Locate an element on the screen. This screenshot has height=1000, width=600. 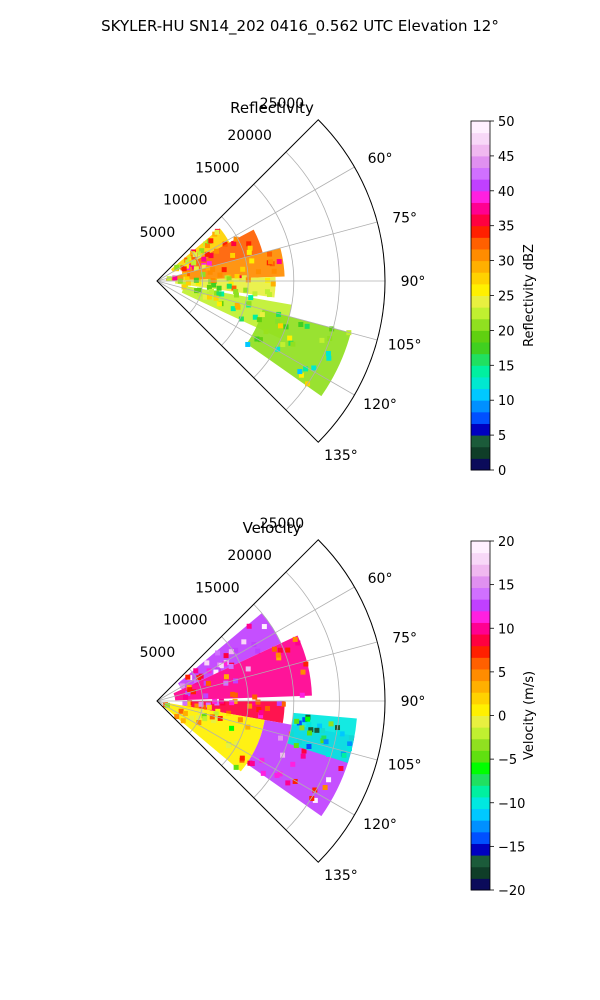
colorbar-tick-label: 20 is located at coordinates (506, 542).